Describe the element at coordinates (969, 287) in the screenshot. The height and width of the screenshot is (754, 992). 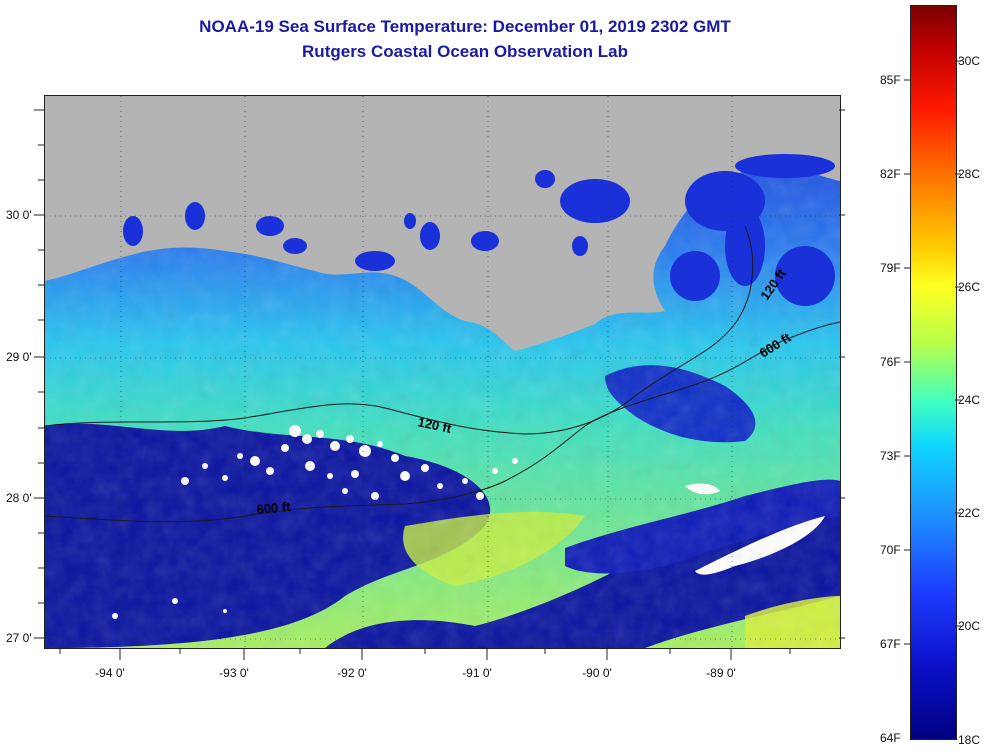
I see `colorbar-label-26c: 26C` at that location.